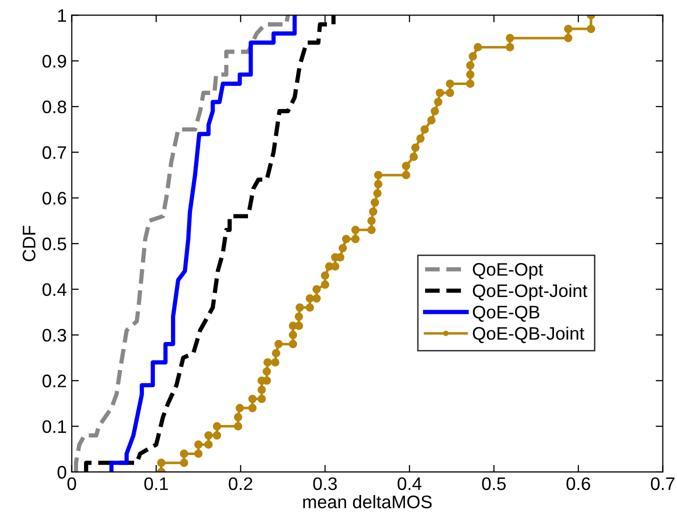 This screenshot has height=525, width=677. What do you see at coordinates (54, 107) in the screenshot?
I see `y-tick-label: 0.8` at bounding box center [54, 107].